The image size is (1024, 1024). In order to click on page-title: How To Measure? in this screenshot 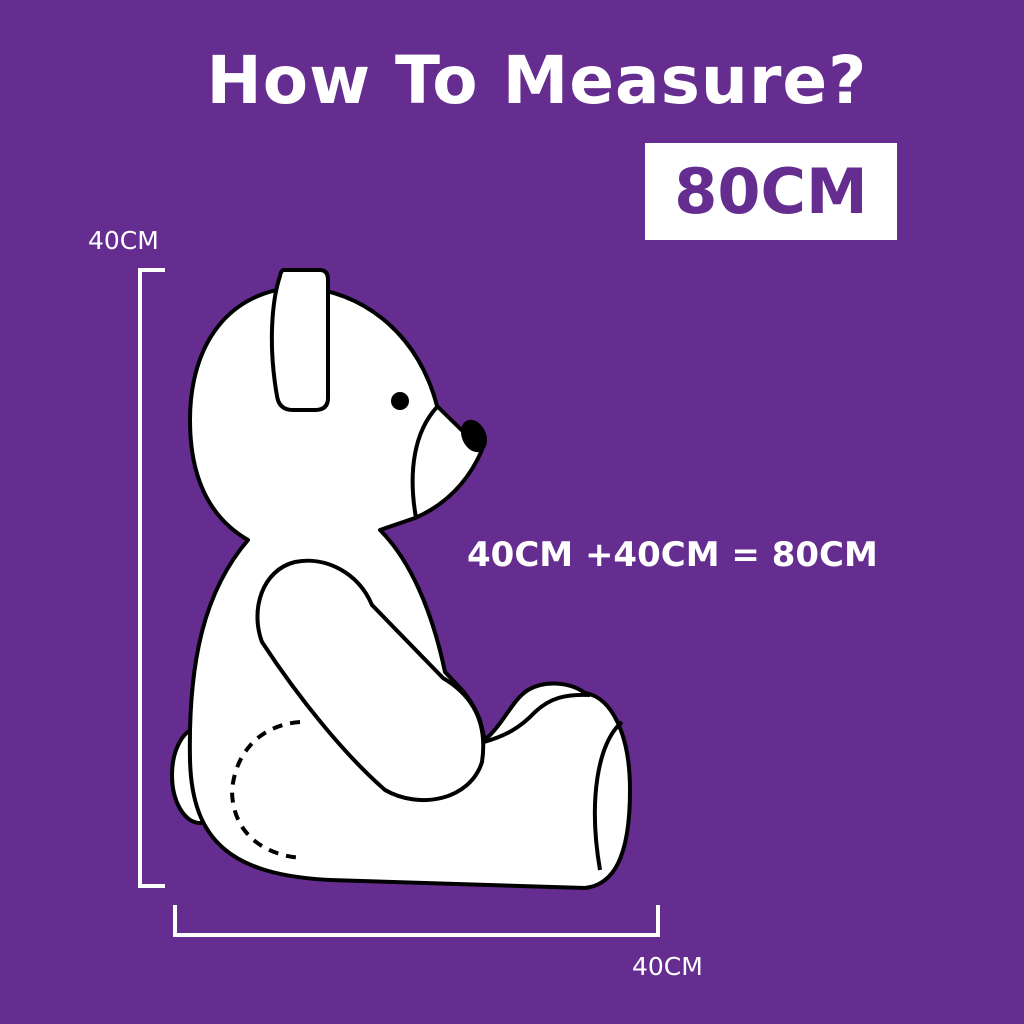, I will do `click(537, 80)`.